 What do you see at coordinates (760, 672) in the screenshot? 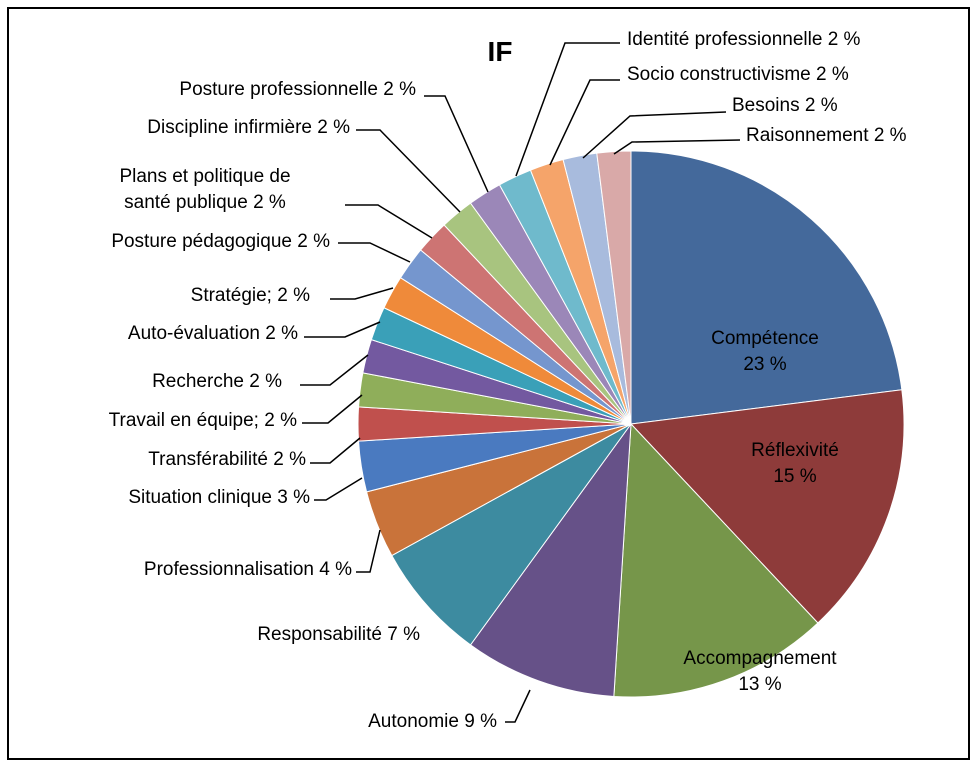
I see `slice-label: Accompagnement 13 %` at bounding box center [760, 672].